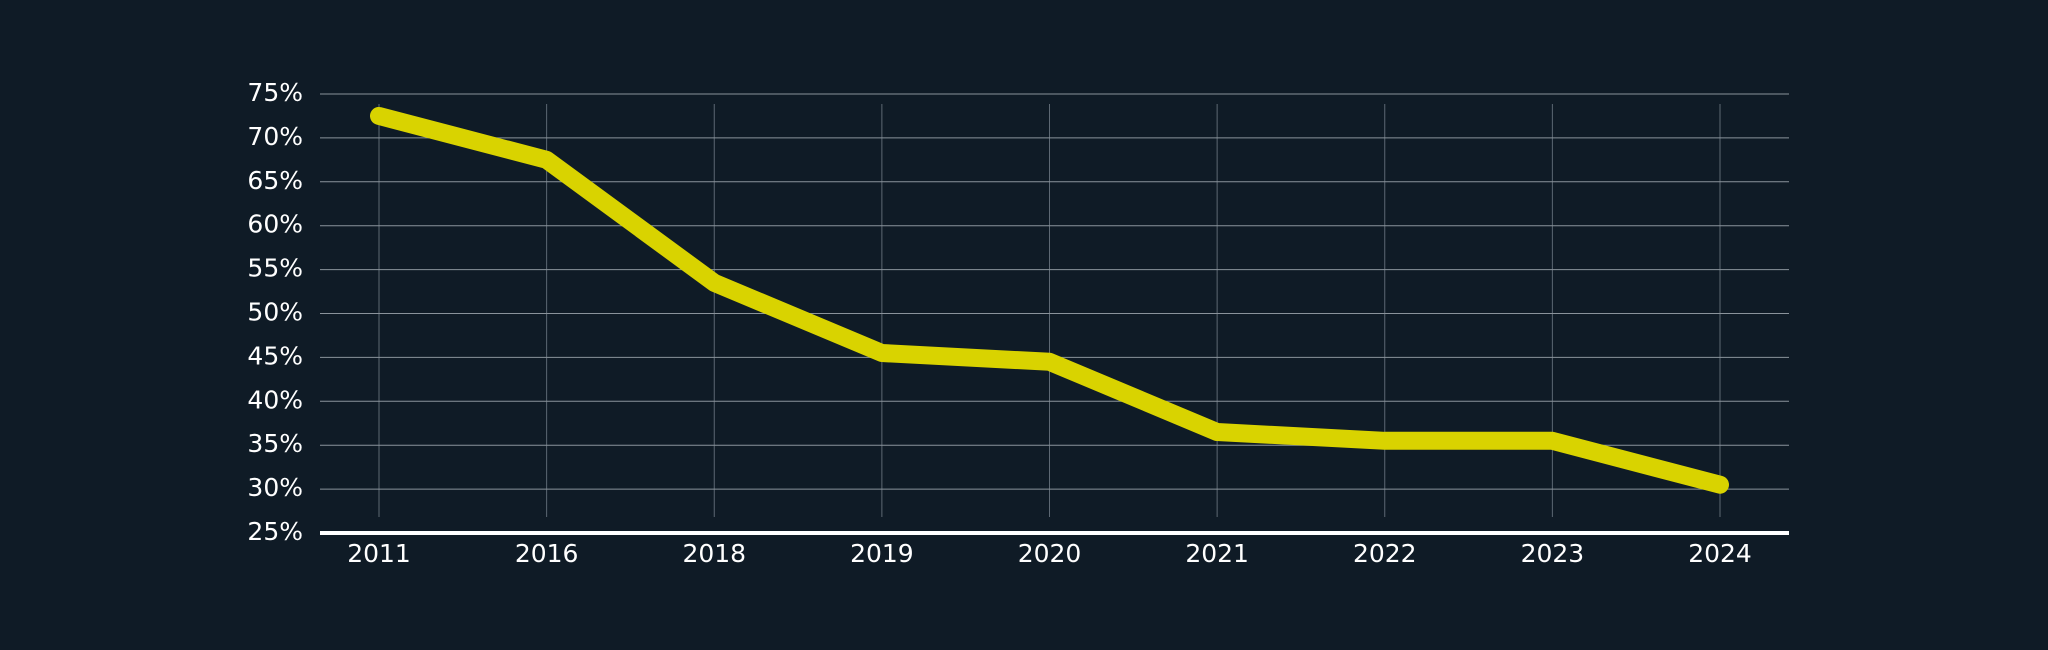 The width and height of the screenshot is (2048, 650). Describe the element at coordinates (275, 312) in the screenshot. I see `y-tick-label: 50%` at that location.